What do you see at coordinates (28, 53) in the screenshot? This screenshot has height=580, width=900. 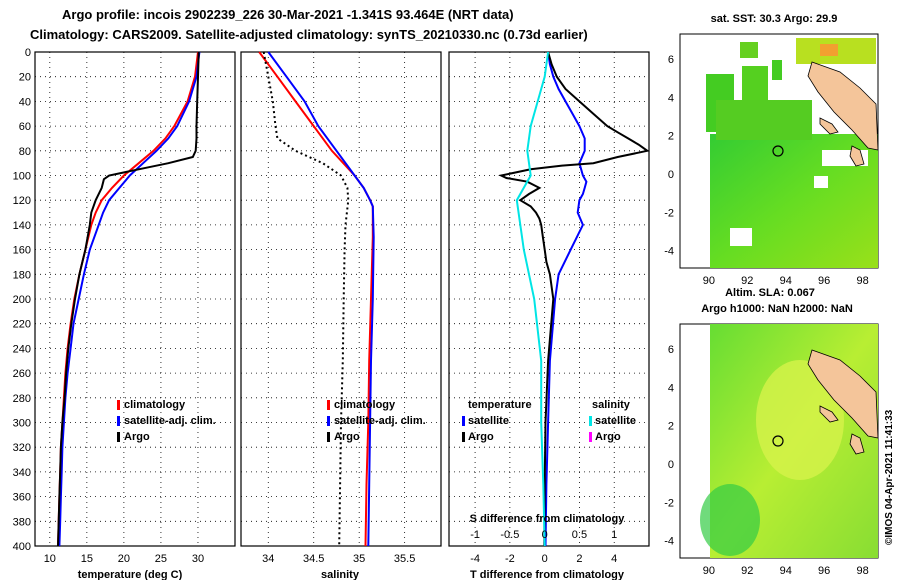 I see `depth-tick-label: 0` at bounding box center [28, 53].